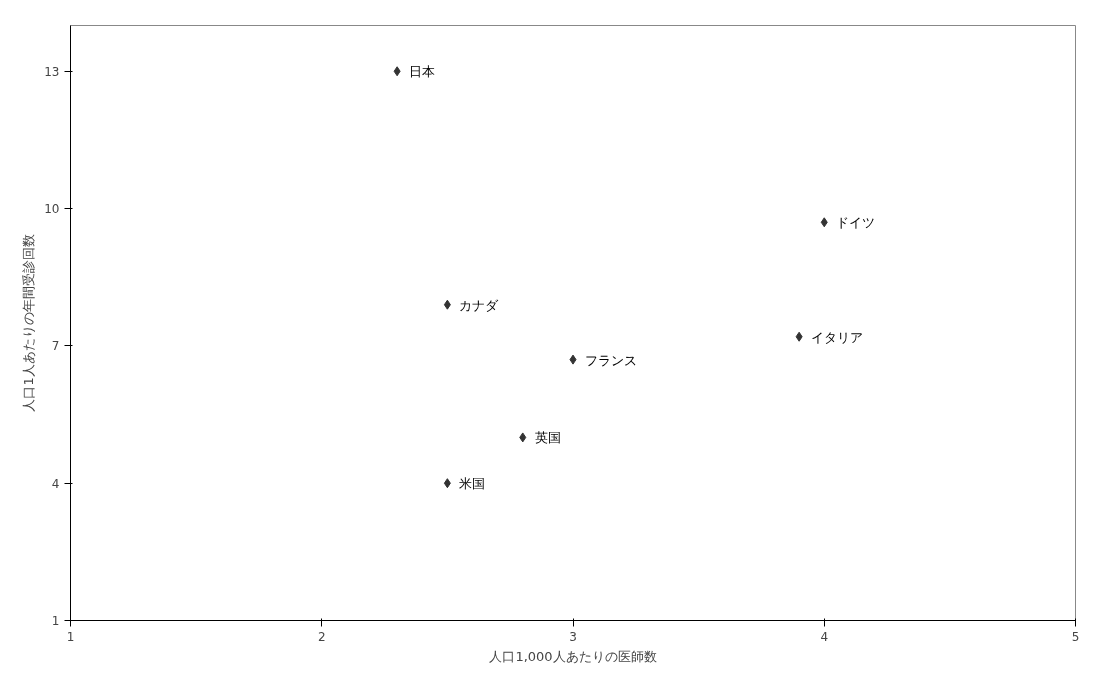 The image size is (1113, 693). Describe the element at coordinates (824, 636) in the screenshot. I see `x-tick-label: 4` at that location.